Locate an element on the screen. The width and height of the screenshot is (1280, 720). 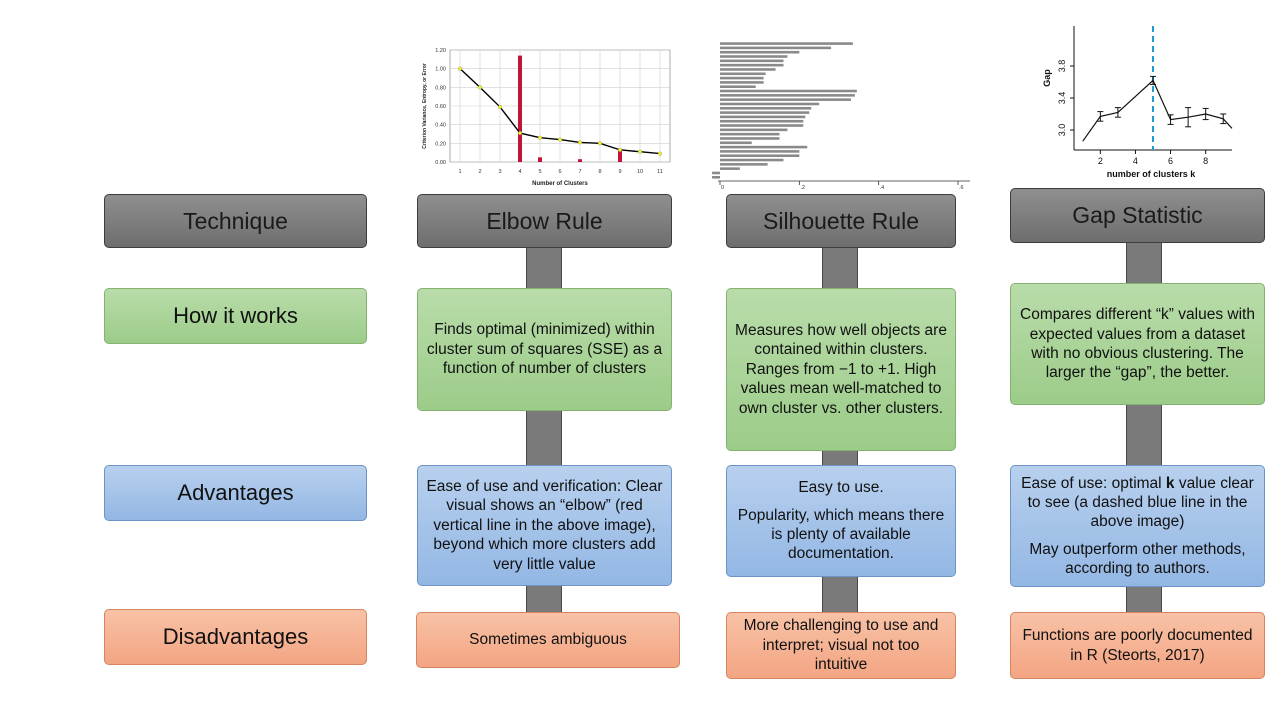
elbow-y-tick: 0.80 is located at coordinates (440, 88).